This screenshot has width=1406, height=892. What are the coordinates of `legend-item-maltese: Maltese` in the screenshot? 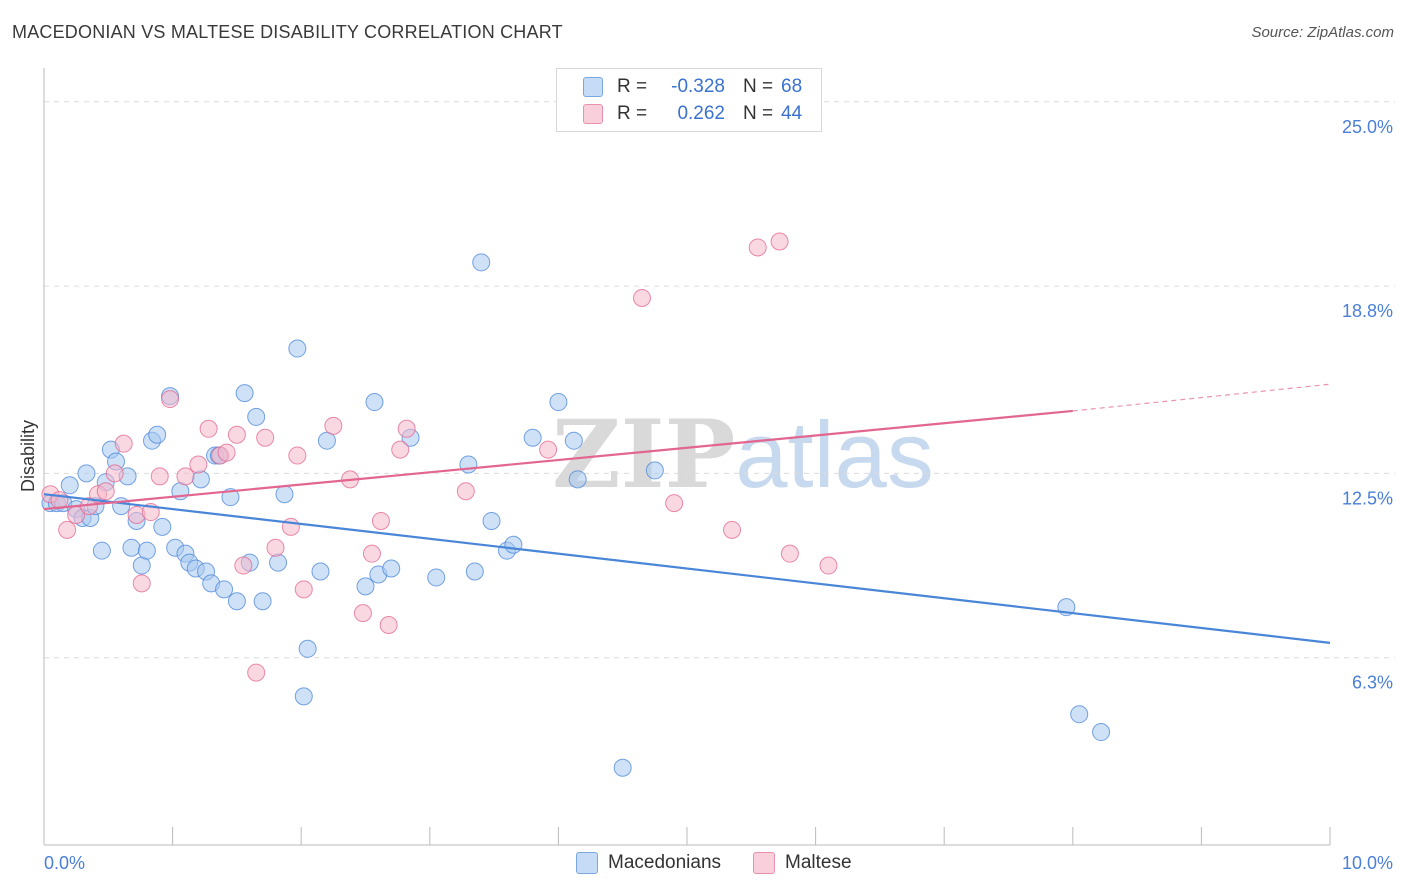 It's located at (802, 863).